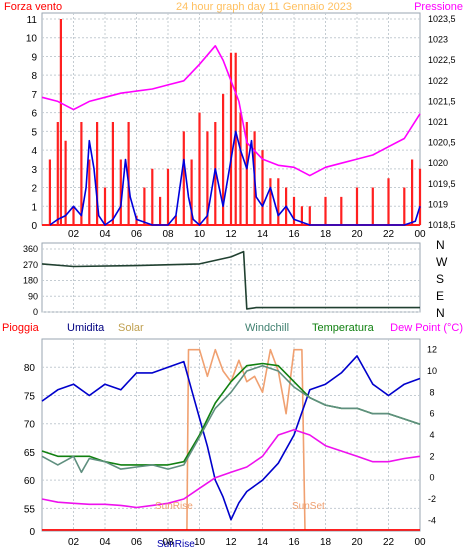  I want to click on chart-title: 24 hour graph day 11 Gennaio 2023, so click(264, 7).